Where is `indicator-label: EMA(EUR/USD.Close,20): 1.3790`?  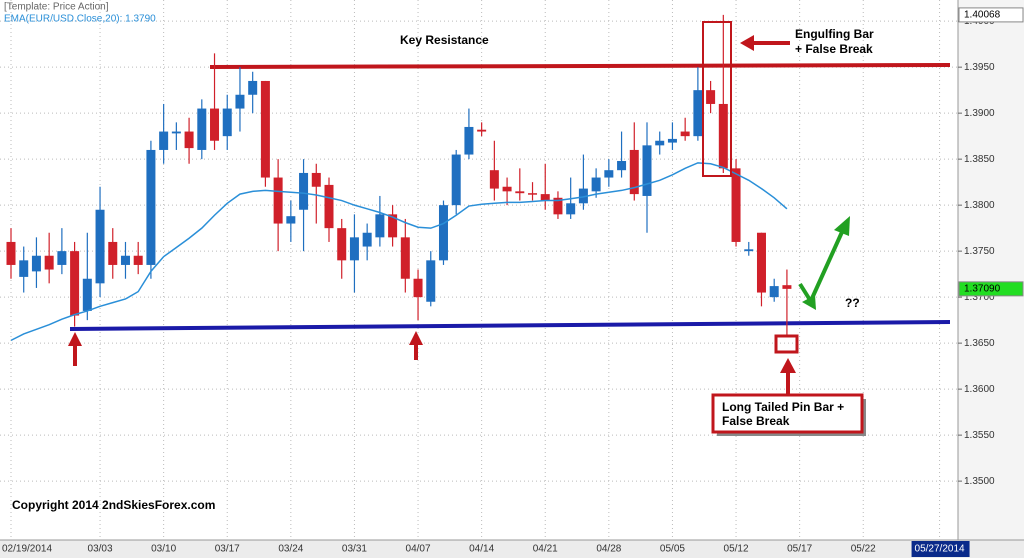
indicator-label: EMA(EUR/USD.Close,20): 1.3790 is located at coordinates (80, 19).